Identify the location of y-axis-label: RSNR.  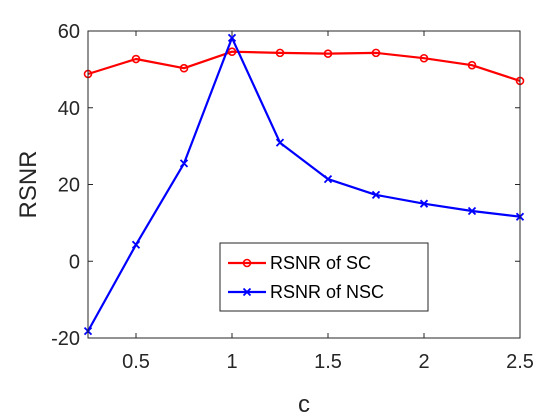
(28, 184).